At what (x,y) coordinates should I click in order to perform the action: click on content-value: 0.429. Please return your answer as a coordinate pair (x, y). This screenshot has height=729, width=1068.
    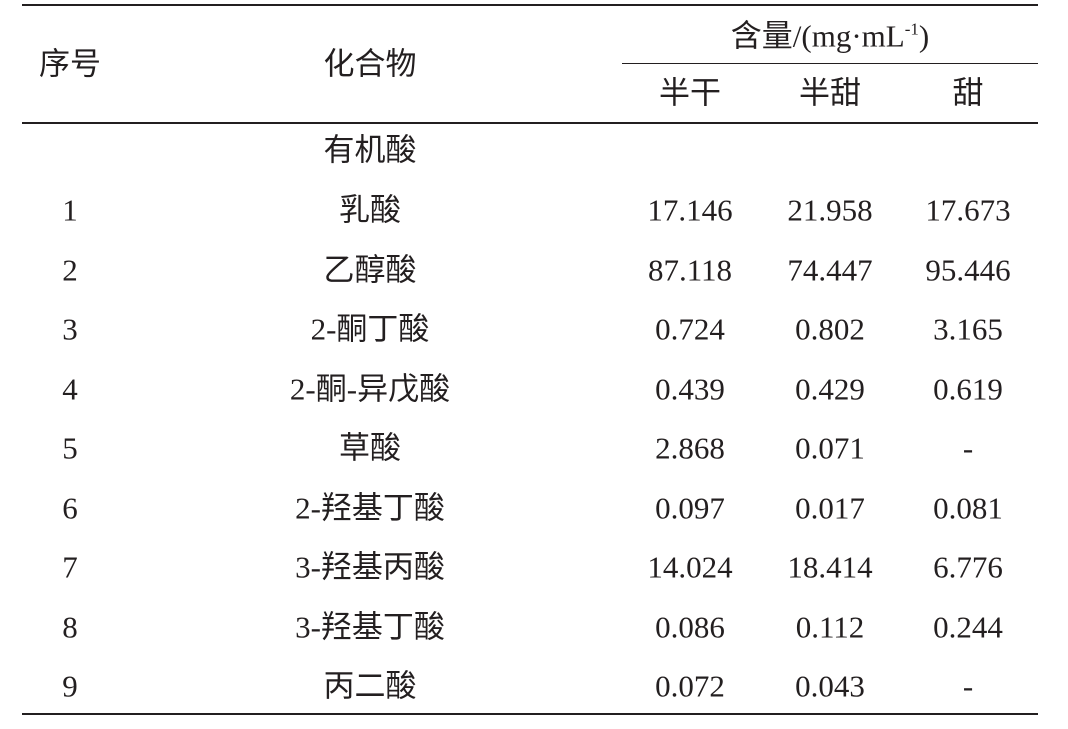
    Looking at the image, I should click on (830, 388).